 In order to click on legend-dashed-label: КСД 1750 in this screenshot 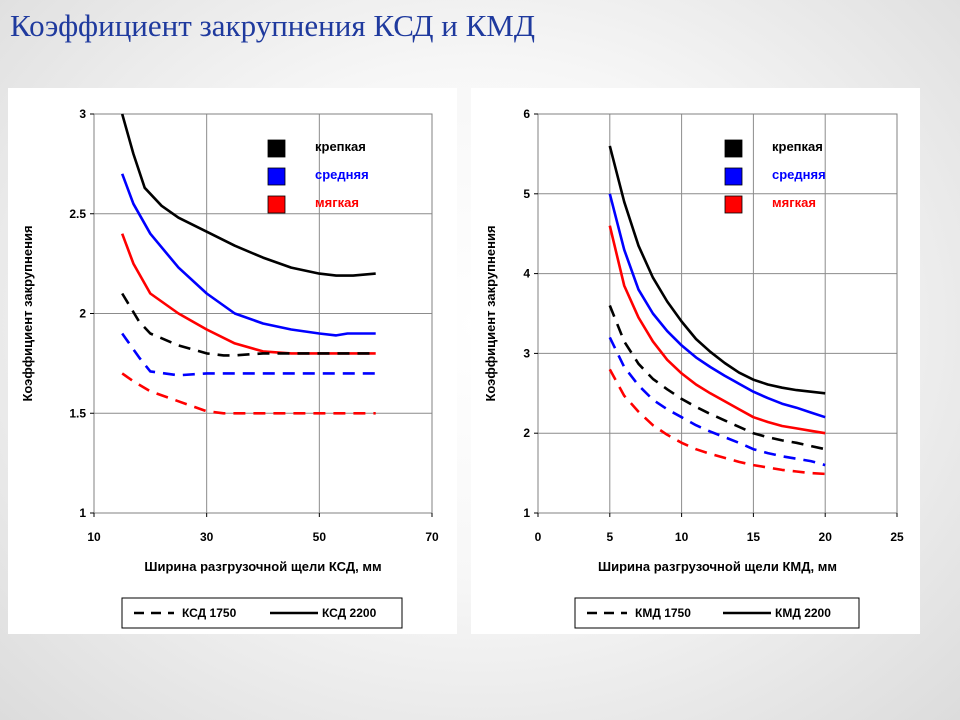, I will do `click(209, 613)`.